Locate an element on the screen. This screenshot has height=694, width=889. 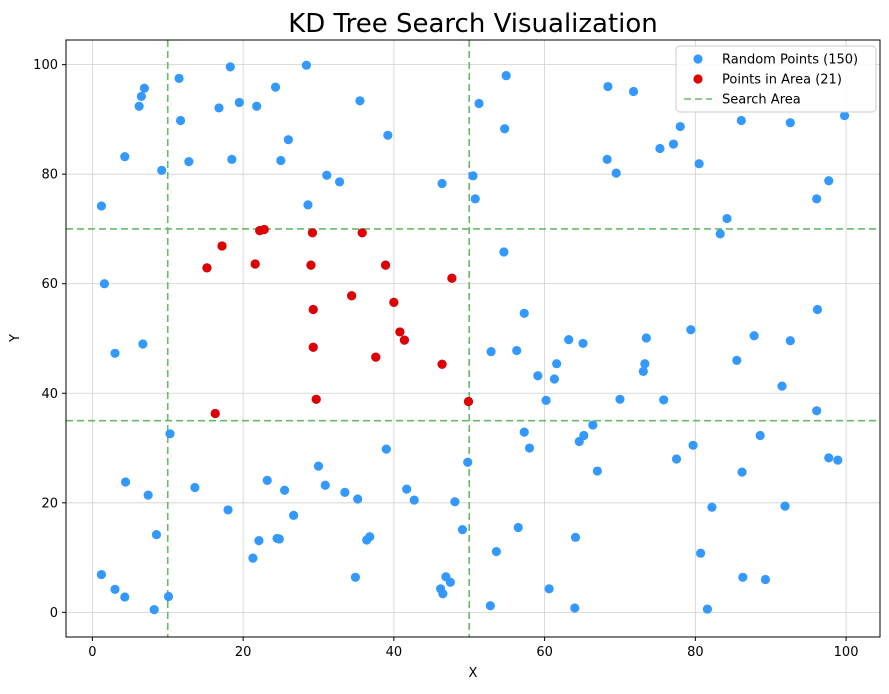
y-tick-label: 100 is located at coordinates (45, 65).